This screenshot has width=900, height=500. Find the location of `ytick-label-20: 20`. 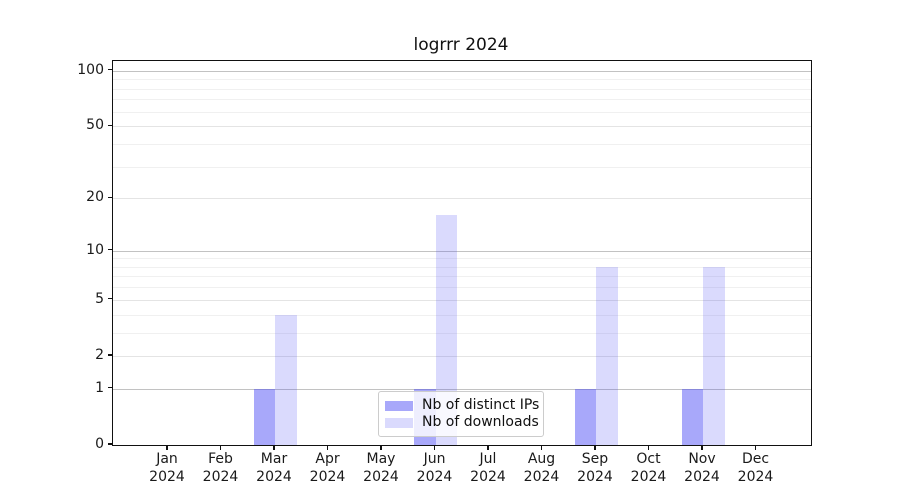

ytick-label-20: 20 is located at coordinates (95, 197).